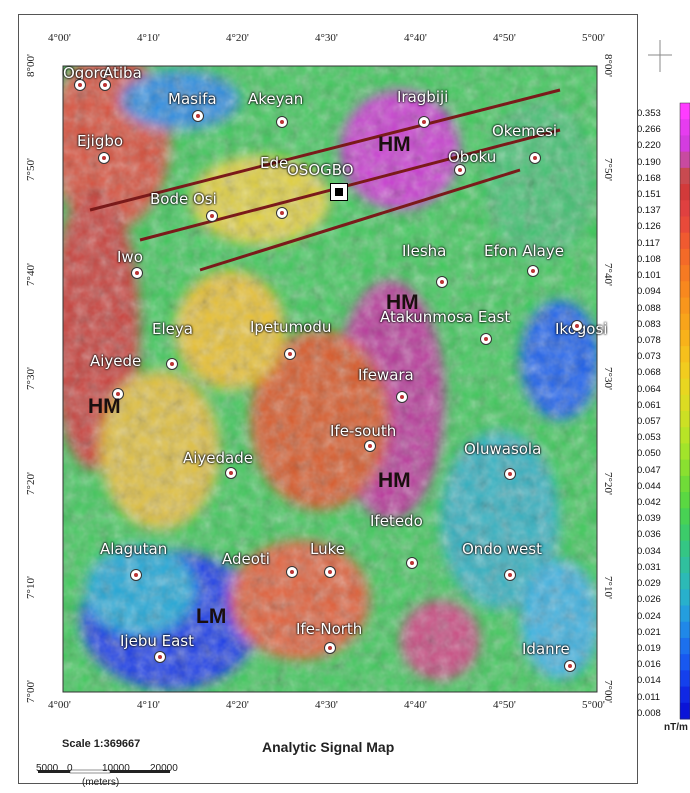 The width and height of the screenshot is (690, 793). What do you see at coordinates (660, 56) in the screenshot?
I see `north-arrow-icon` at bounding box center [660, 56].